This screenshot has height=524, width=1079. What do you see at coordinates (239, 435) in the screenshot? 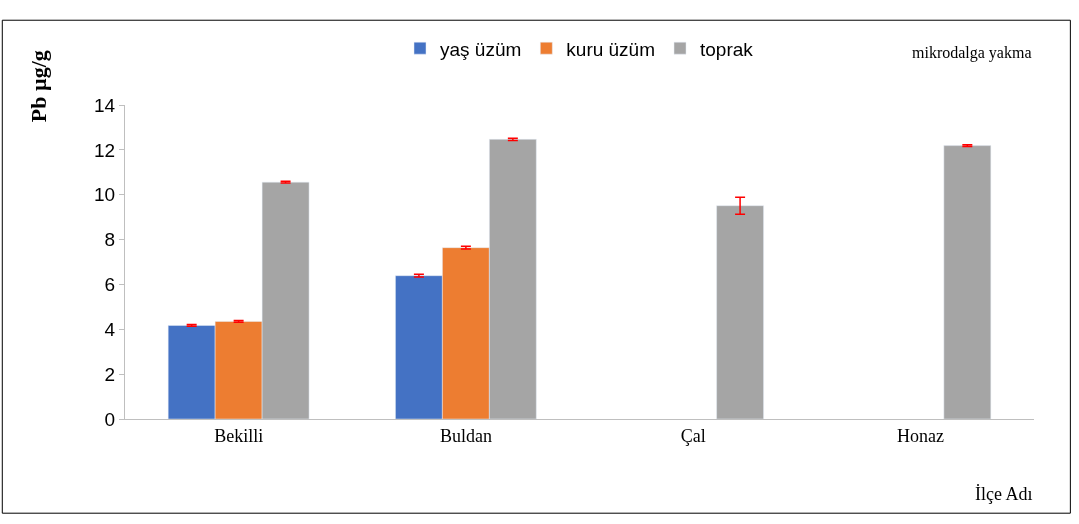
I see `x-tick-label: Bekilli` at bounding box center [239, 435].